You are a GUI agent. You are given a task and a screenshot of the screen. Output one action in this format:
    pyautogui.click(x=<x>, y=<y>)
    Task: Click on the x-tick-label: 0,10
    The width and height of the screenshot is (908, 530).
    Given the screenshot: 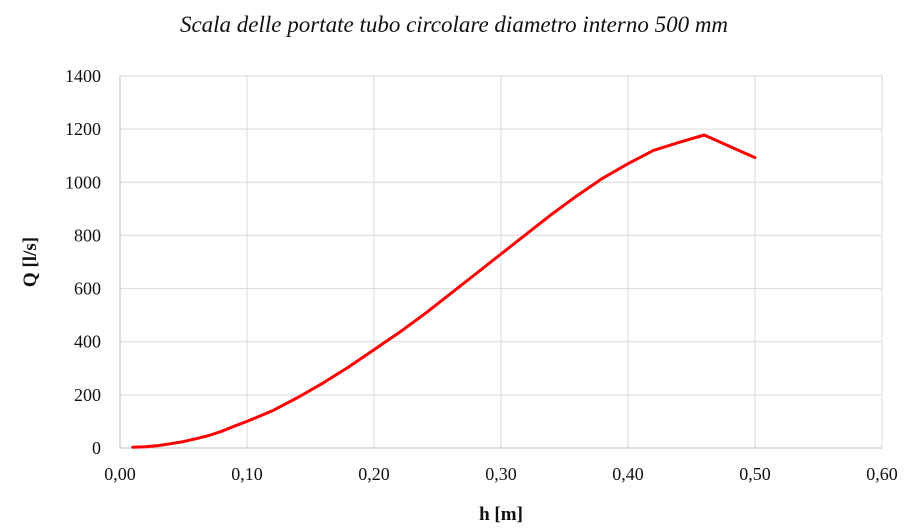 What is the action you would take?
    pyautogui.click(x=247, y=474)
    